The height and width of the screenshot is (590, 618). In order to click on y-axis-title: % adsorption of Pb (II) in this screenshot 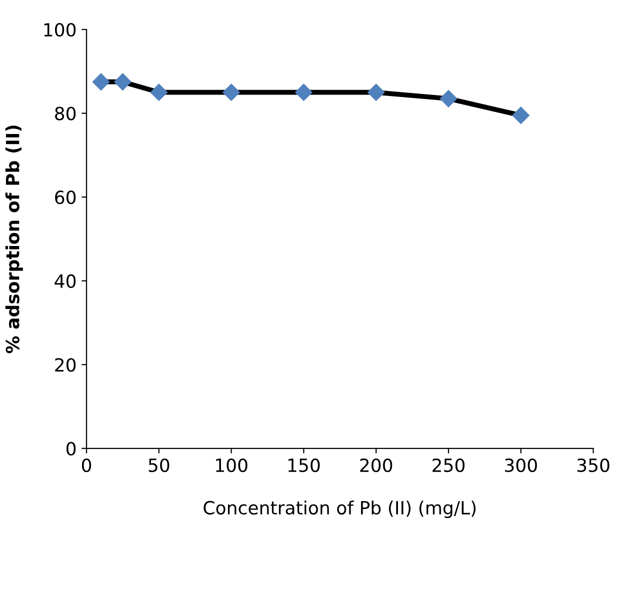, I will do `click(14, 240)`.